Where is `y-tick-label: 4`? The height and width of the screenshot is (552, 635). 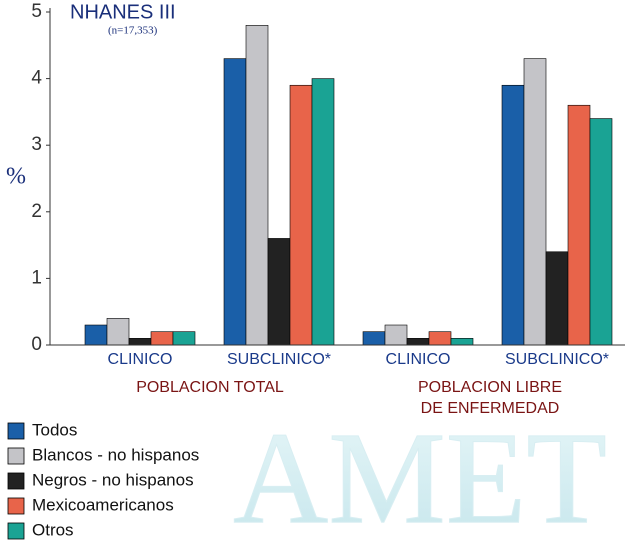
y-tick-label: 4 is located at coordinates (36, 78).